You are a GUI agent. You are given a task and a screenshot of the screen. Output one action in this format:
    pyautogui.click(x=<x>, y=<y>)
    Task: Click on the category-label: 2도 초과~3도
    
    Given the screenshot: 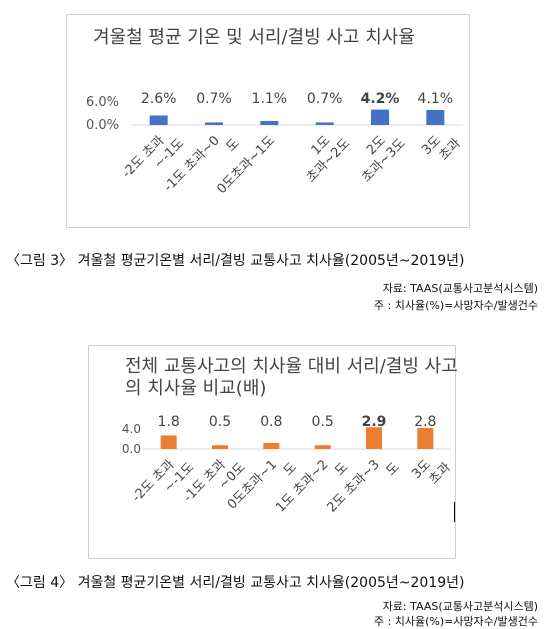 What is the action you would take?
    pyautogui.click(x=364, y=488)
    